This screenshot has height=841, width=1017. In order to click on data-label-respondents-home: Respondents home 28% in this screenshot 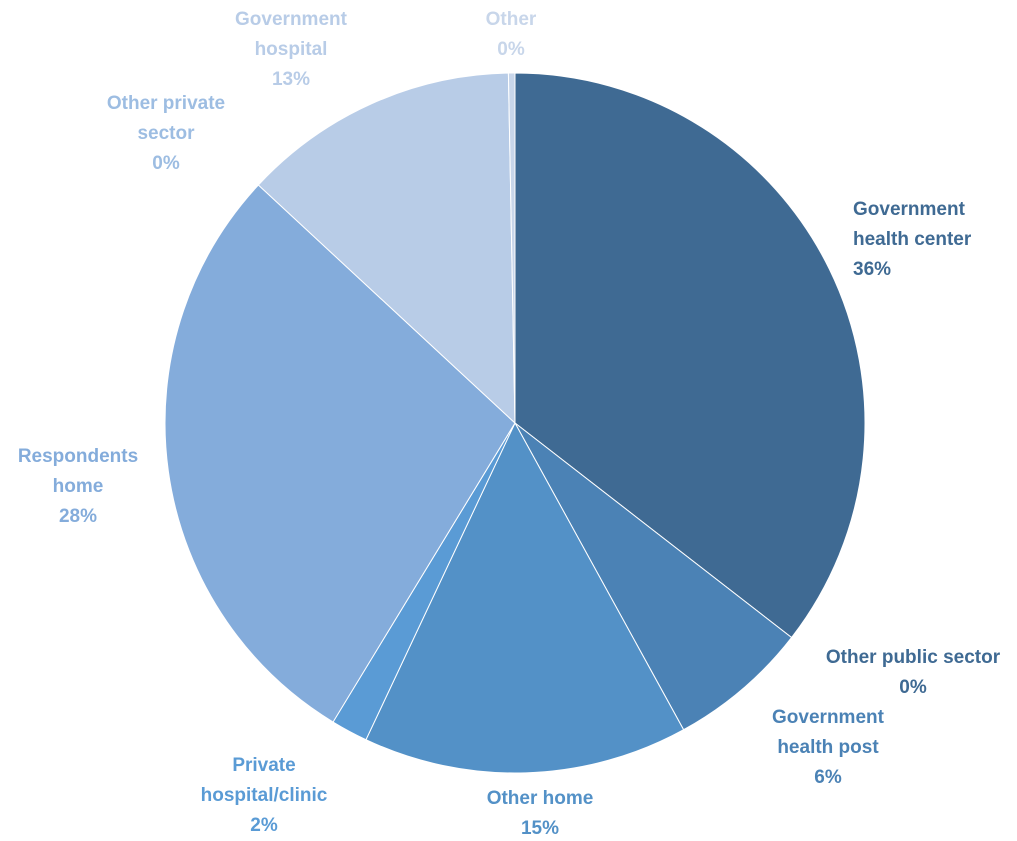, I will do `click(78, 486)`.